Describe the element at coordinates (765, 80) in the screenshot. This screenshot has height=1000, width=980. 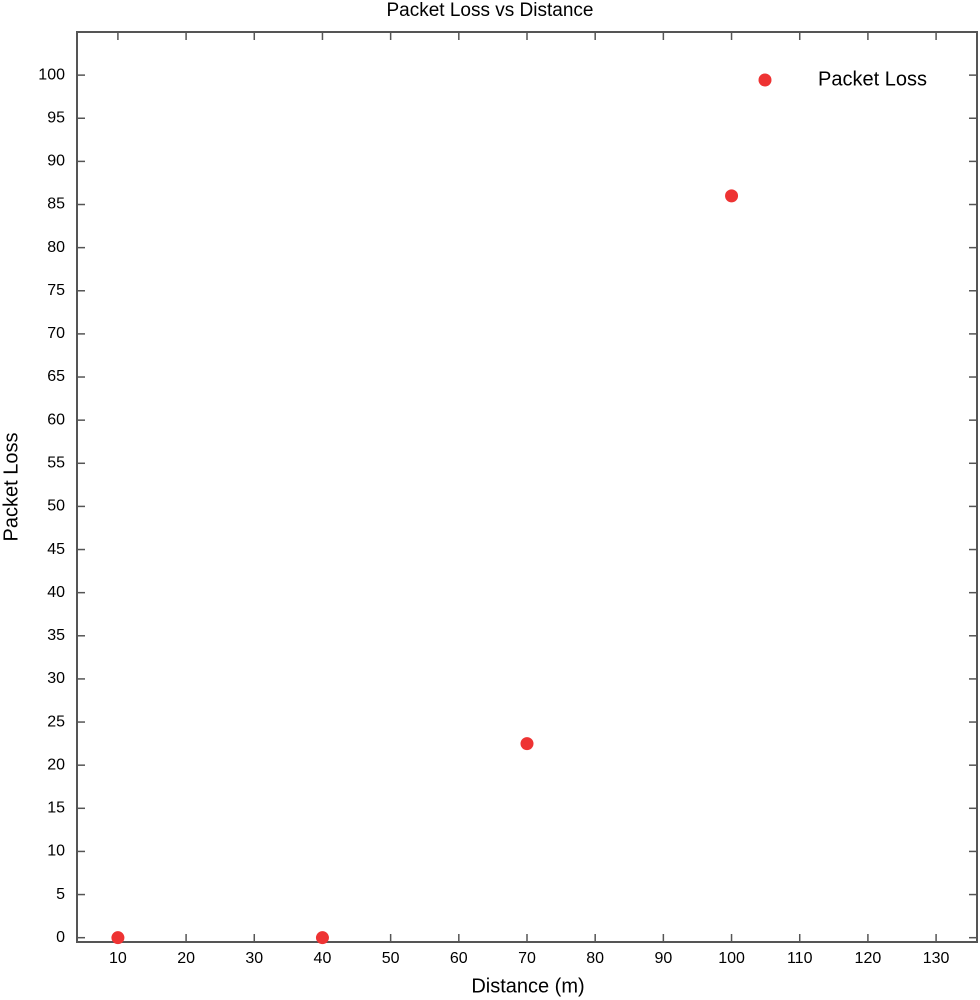
I see `legend-marker` at that location.